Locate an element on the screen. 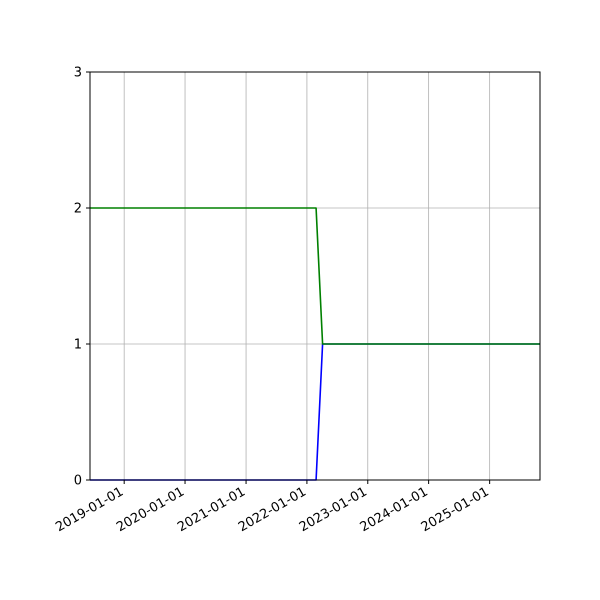 This screenshot has width=600, height=600. y-tick-label: 2 is located at coordinates (78, 209).